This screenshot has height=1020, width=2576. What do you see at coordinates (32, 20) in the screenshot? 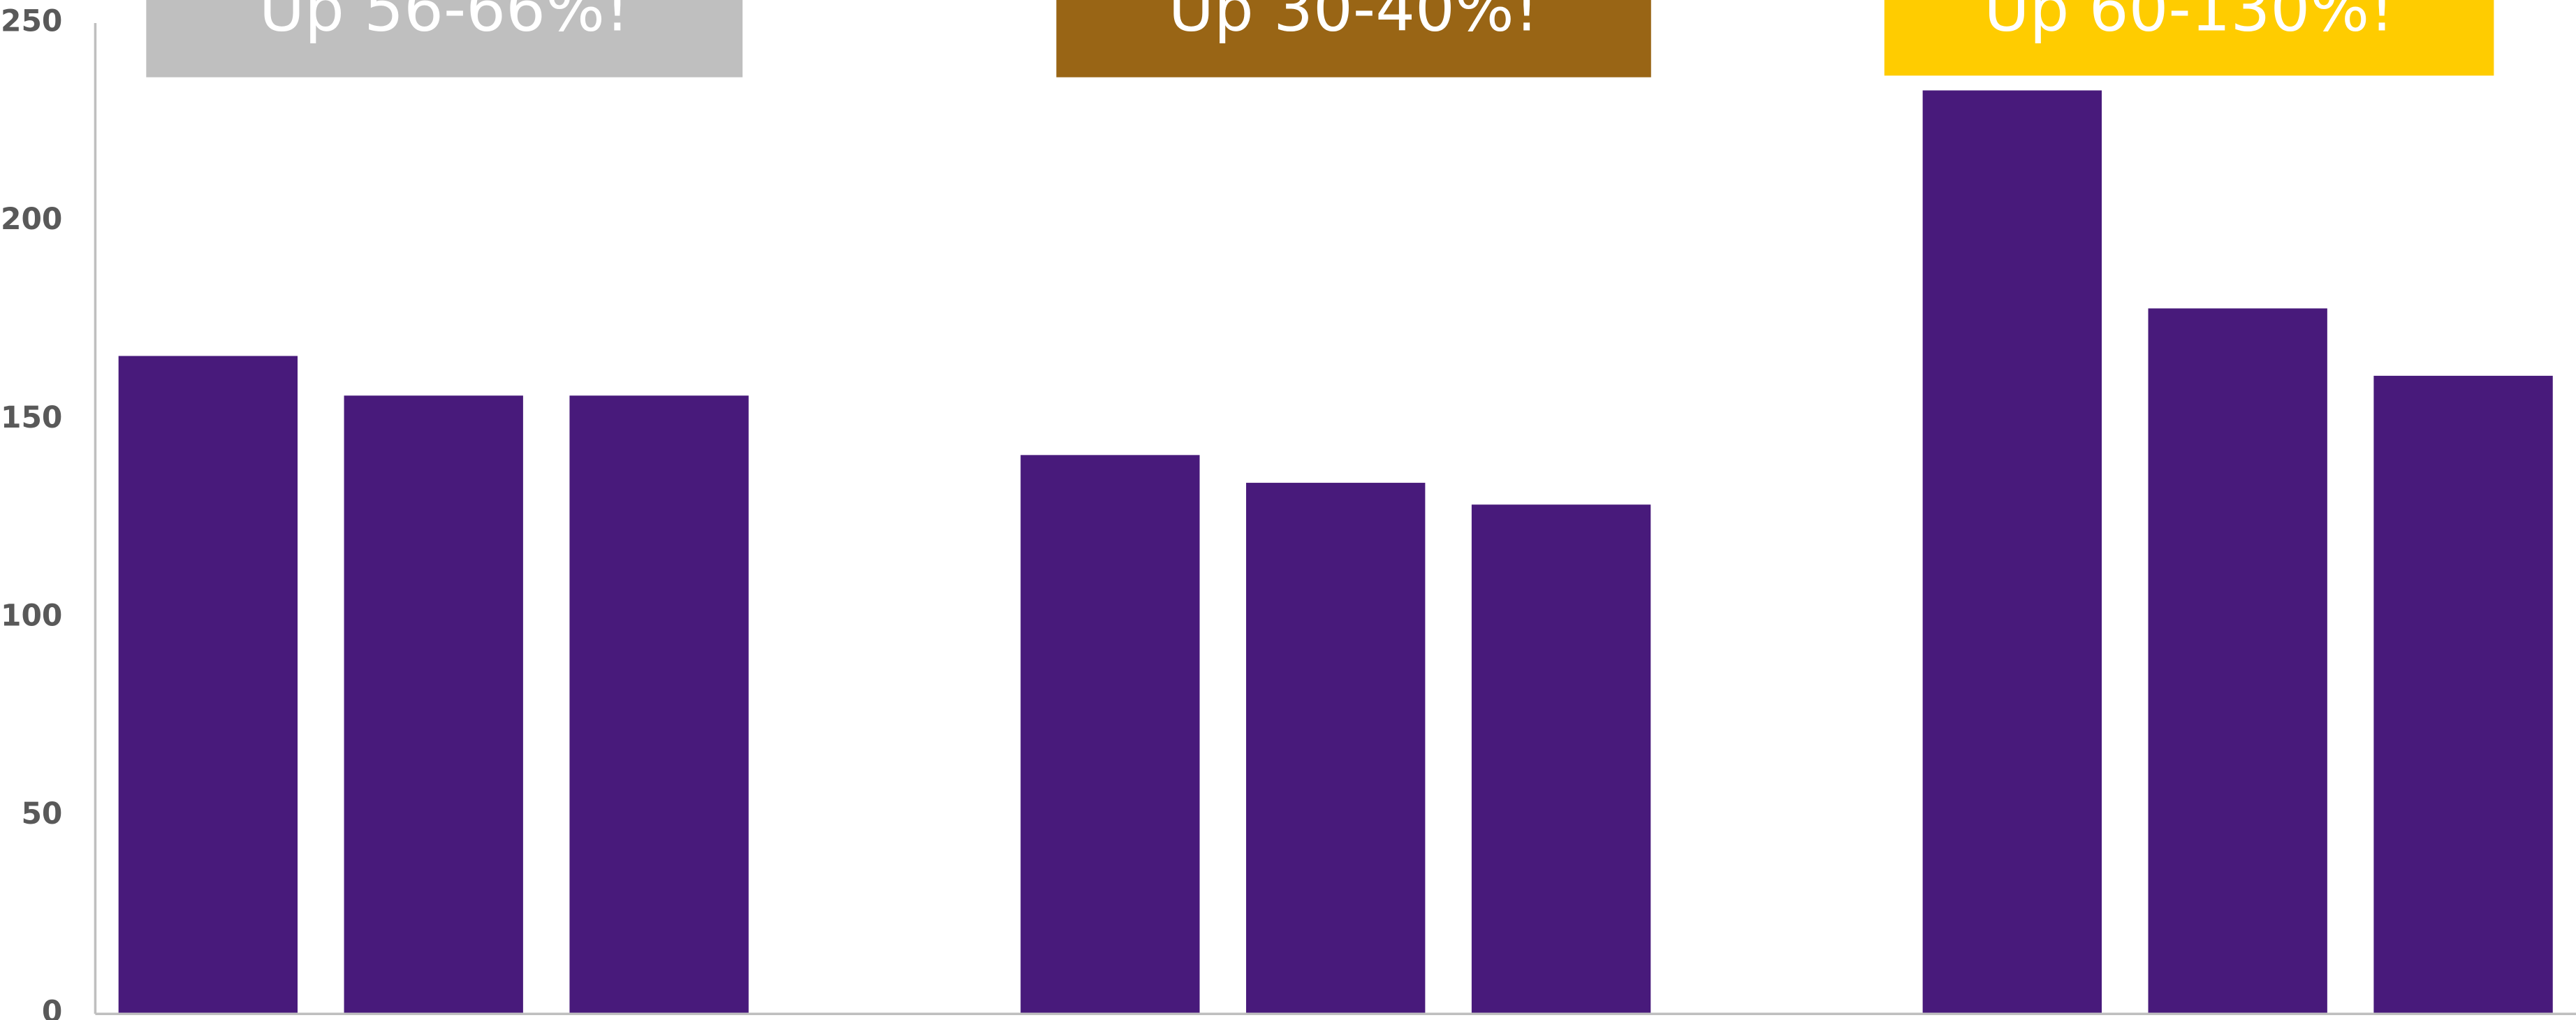
I see `y-tick-label: 250` at bounding box center [32, 20].